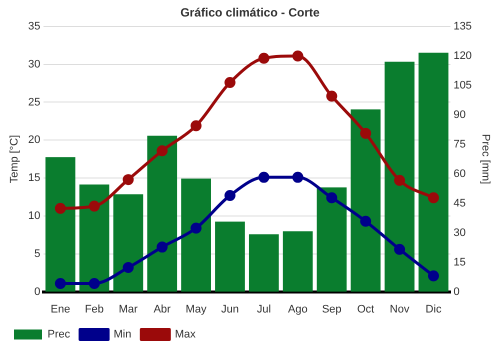 The height and width of the screenshot is (350, 500). What do you see at coordinates (250, 13) in the screenshot?
I see `chart-title: Gráfico climático - Corte` at bounding box center [250, 13].